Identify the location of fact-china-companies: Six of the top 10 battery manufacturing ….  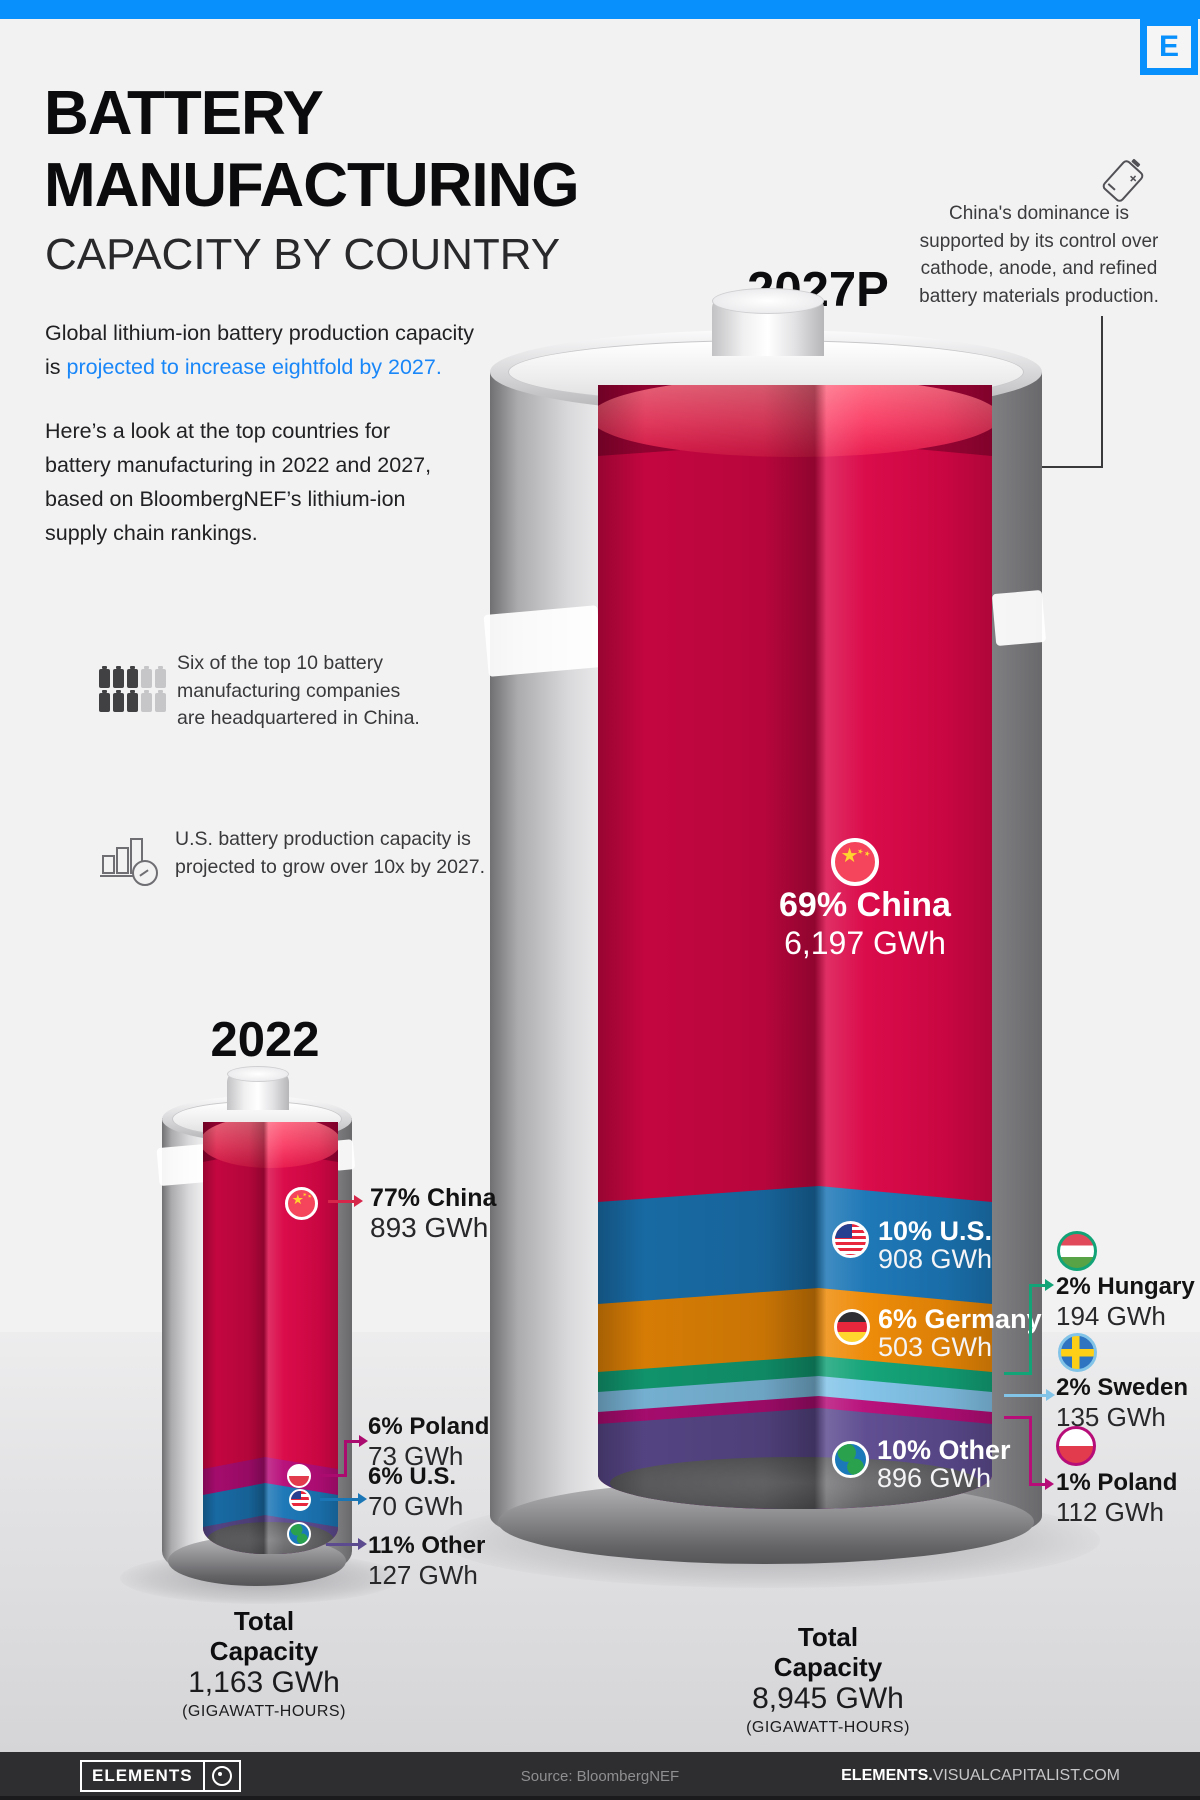
(298, 691).